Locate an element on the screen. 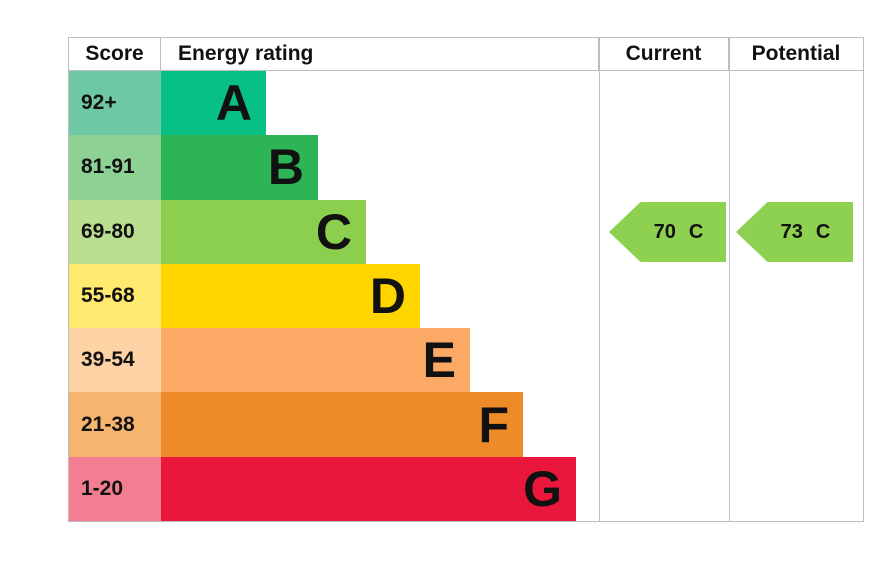 The image size is (886, 561). band-score-f: 21-38 is located at coordinates (115, 424).